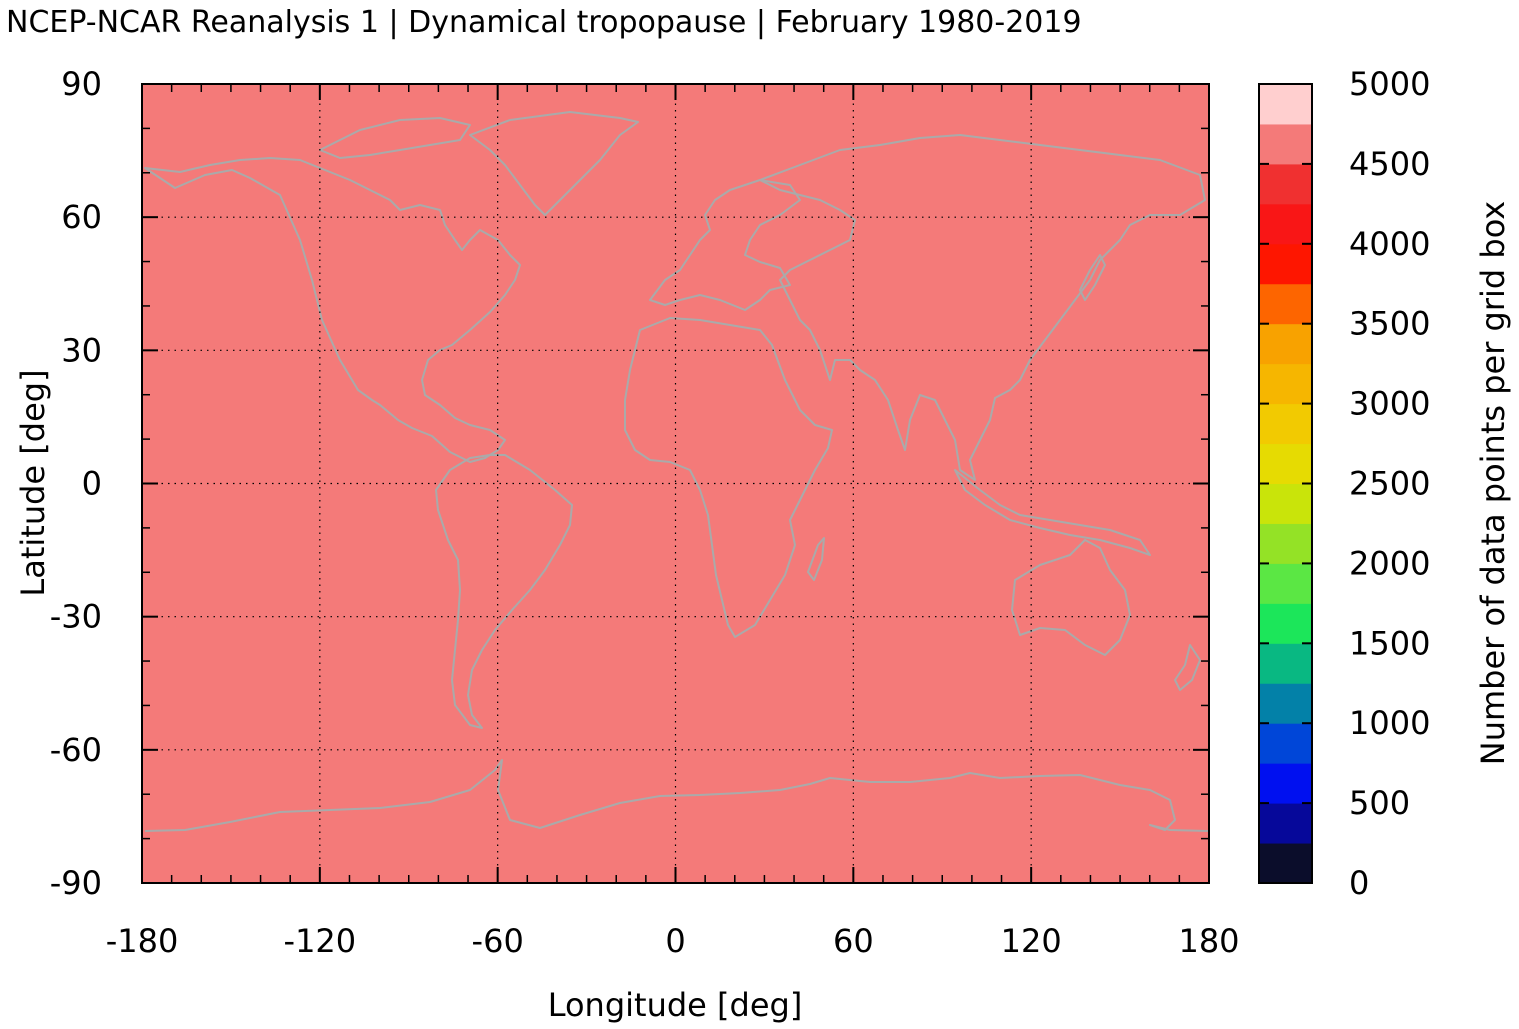  I want to click on x-tick-labels: -180 -120 -60 0 60 120 180, so click(673, 941).